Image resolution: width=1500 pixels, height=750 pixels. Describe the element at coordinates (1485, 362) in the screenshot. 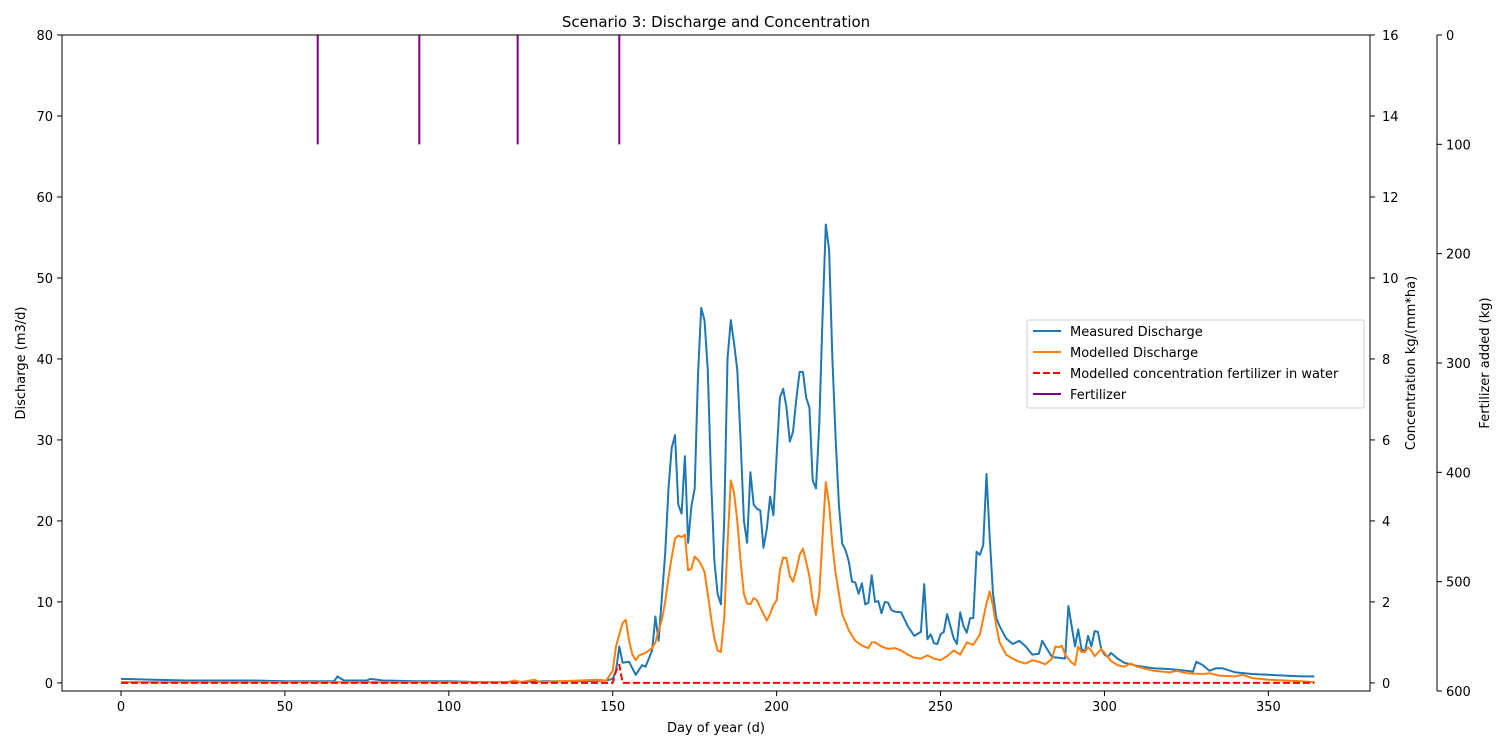

I see `y-axis-right2-label: Fertilizer added (kg)` at that location.